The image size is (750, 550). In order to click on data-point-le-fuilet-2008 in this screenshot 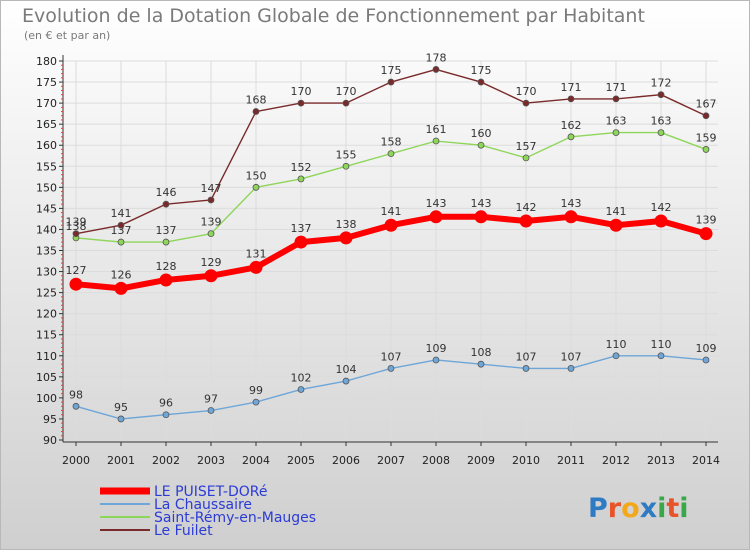, I will do `click(436, 69)`.